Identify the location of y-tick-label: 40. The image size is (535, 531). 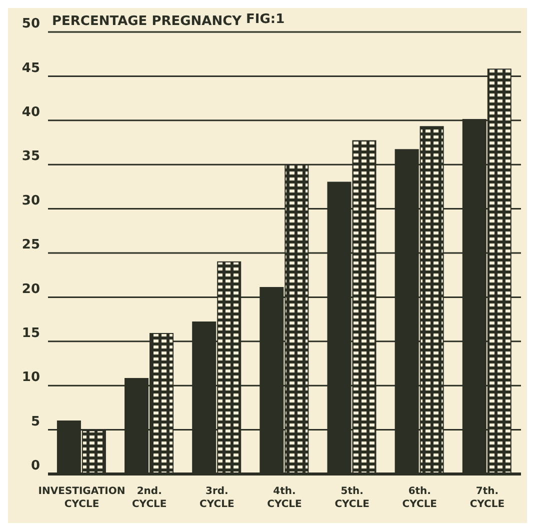
(31, 112).